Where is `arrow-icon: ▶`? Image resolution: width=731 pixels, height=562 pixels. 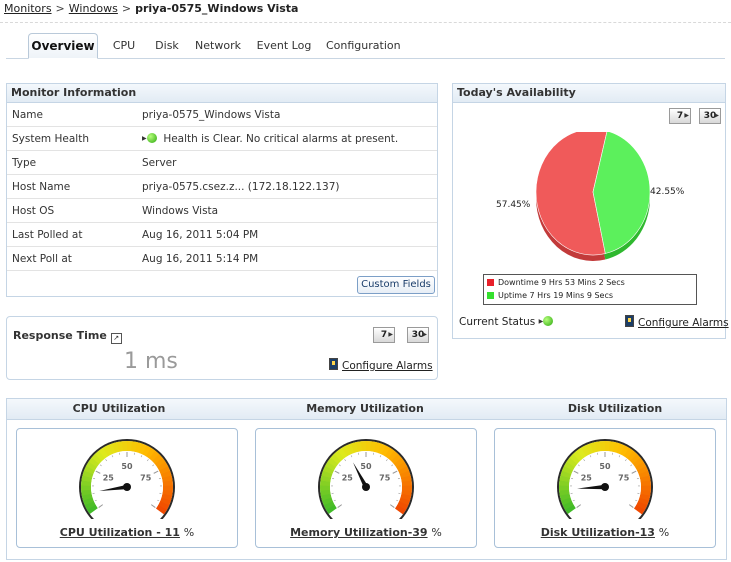
arrow-icon: ▶ is located at coordinates (541, 321).